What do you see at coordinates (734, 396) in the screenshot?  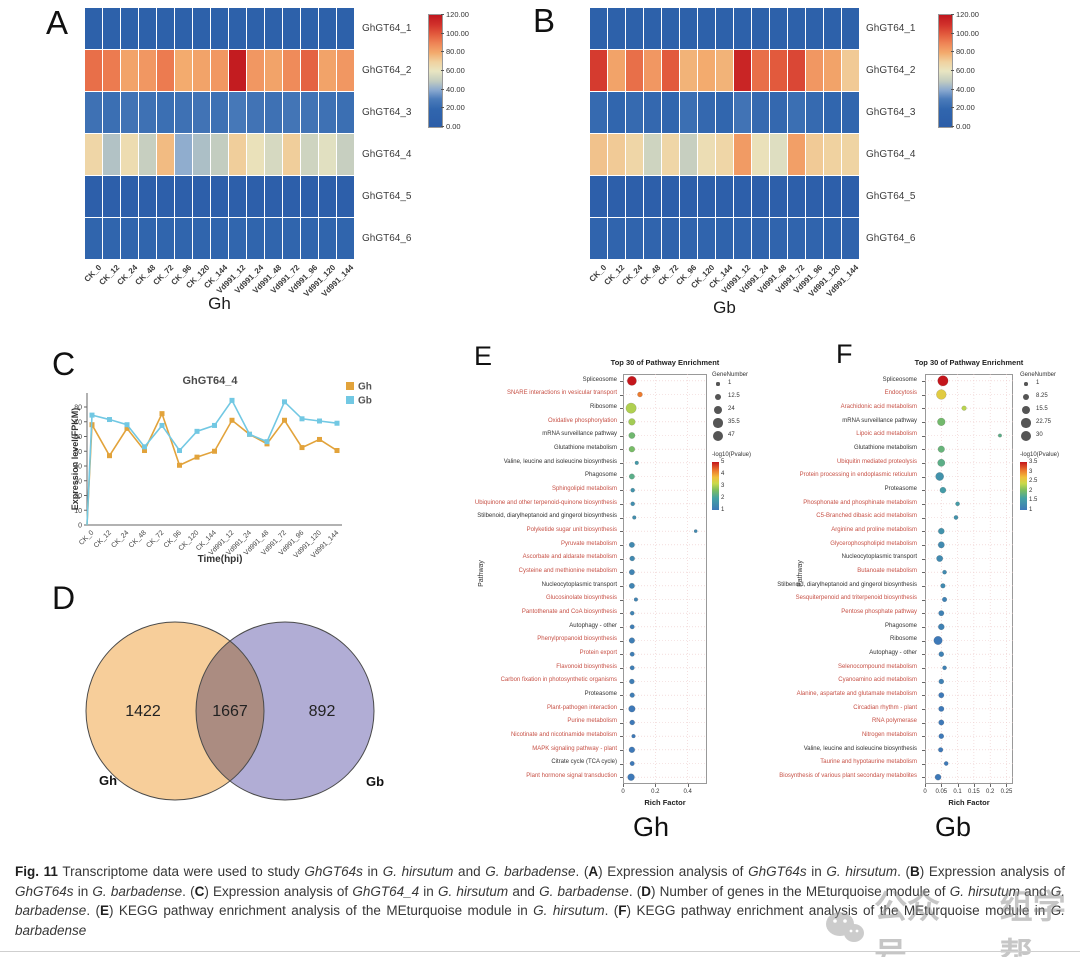 I see `legend-size-label: 12.5` at bounding box center [734, 396].